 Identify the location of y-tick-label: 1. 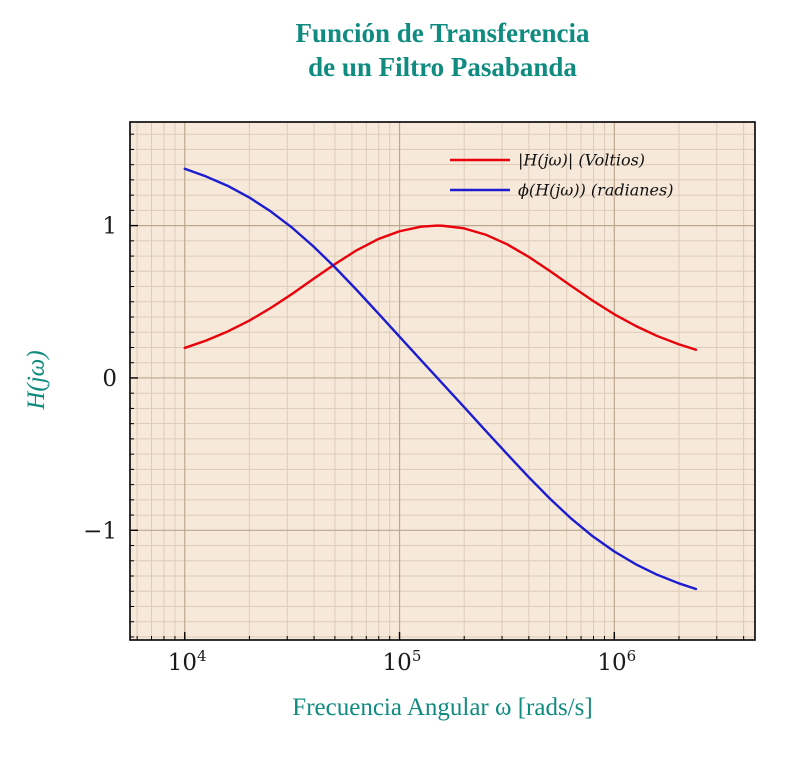
(109, 227).